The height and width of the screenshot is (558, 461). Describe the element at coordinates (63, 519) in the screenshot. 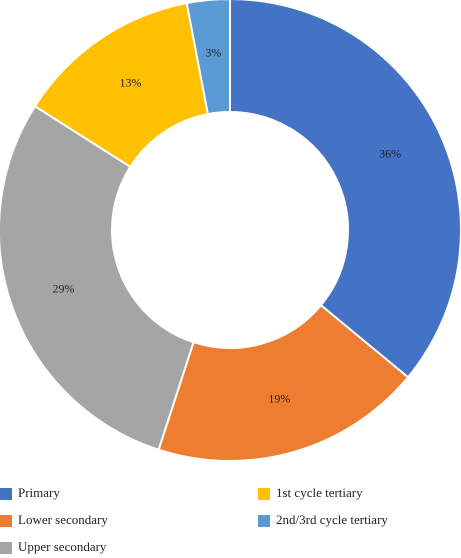

I see `legend-label: Lower secondary` at that location.